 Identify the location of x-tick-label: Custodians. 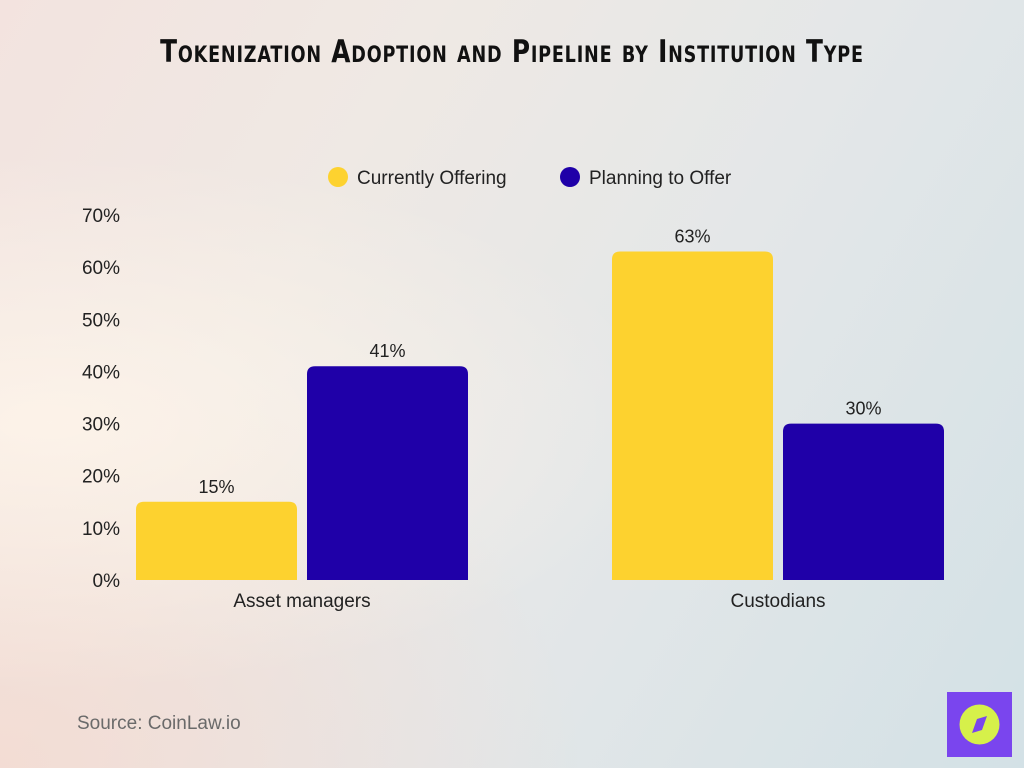
(777, 601).